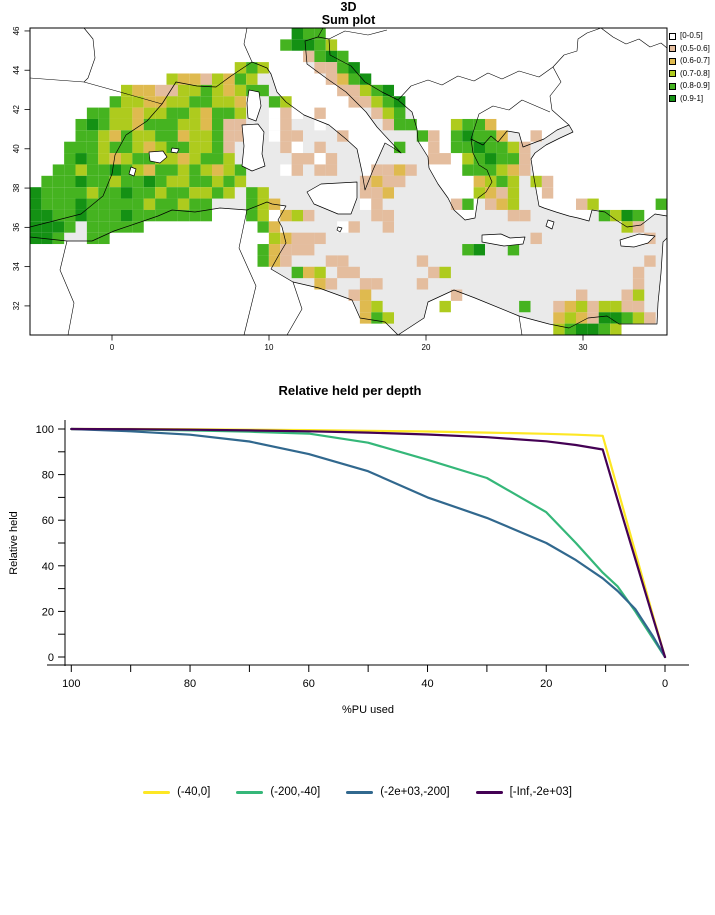 The image size is (715, 915). What do you see at coordinates (253, 147) in the screenshot?
I see `sardinia-island` at bounding box center [253, 147].